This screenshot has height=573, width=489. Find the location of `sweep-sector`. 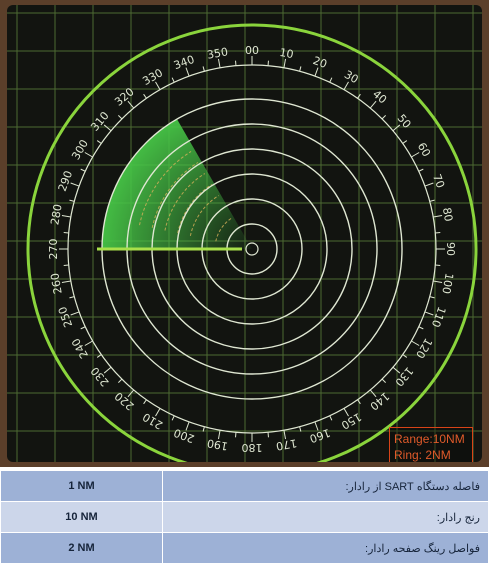

sweep-sector is located at coordinates (177, 184).